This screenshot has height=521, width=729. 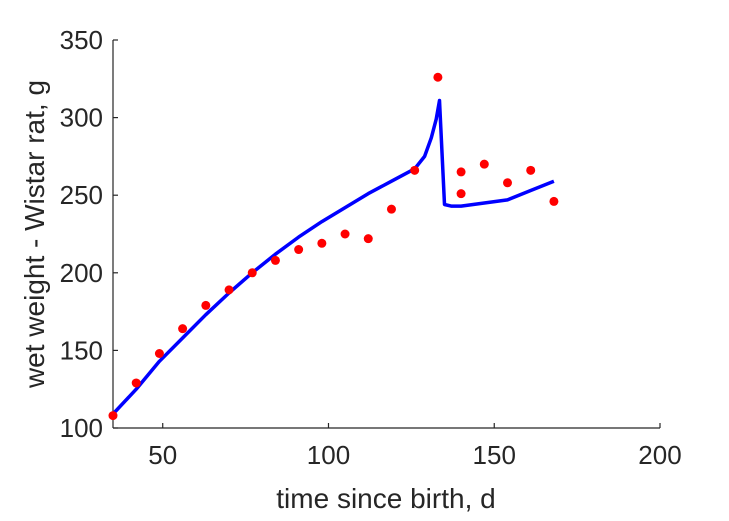 What do you see at coordinates (162, 455) in the screenshot?
I see `x-tick-label: 50` at bounding box center [162, 455].